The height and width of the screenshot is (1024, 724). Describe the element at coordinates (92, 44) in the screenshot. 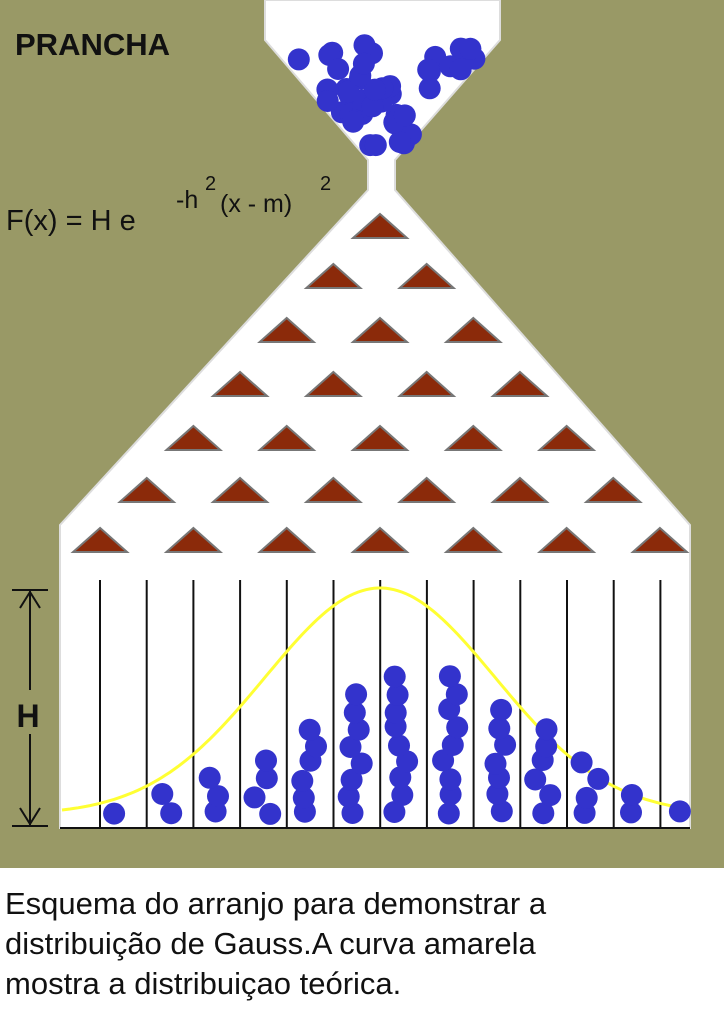

I see `title: PRANCHA` at that location.